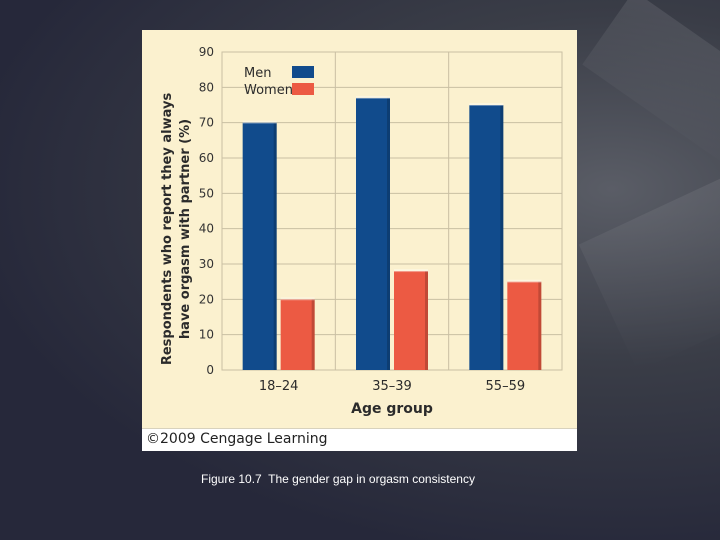 This screenshot has height=540, width=720. Describe the element at coordinates (279, 82) in the screenshot. I see `legend: Men Women` at that location.